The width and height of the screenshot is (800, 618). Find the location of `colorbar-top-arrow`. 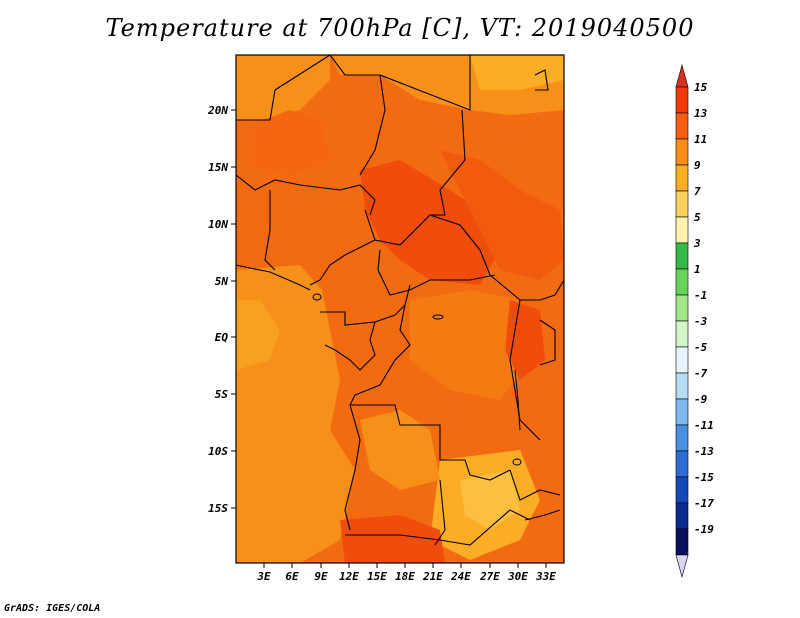

colorbar-top-arrow is located at coordinates (682, 75).